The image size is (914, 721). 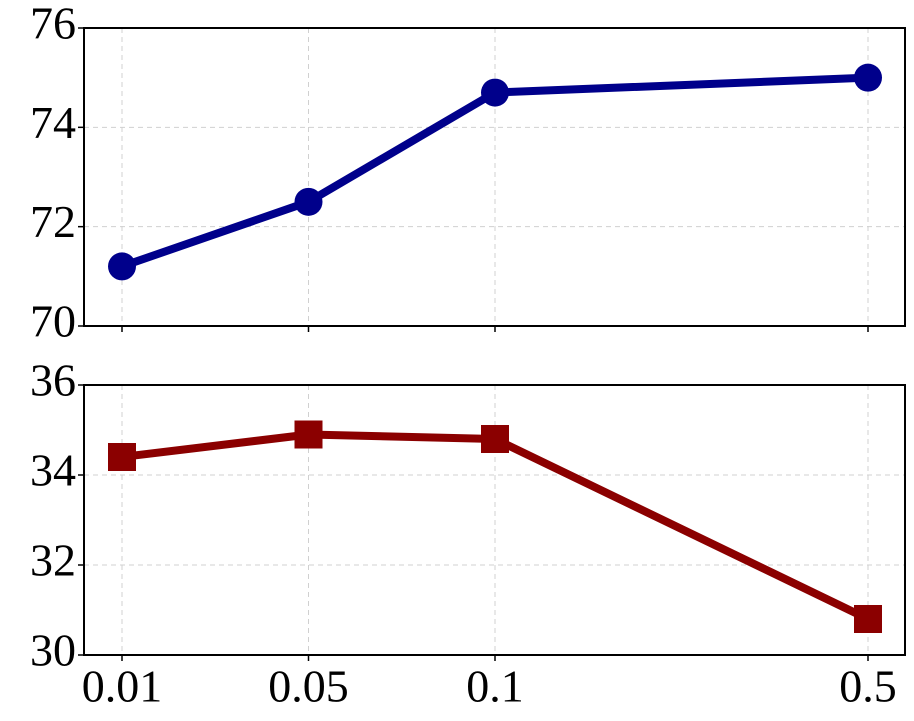 What do you see at coordinates (53, 122) in the screenshot?
I see `y-tick-label: 74` at bounding box center [53, 122].